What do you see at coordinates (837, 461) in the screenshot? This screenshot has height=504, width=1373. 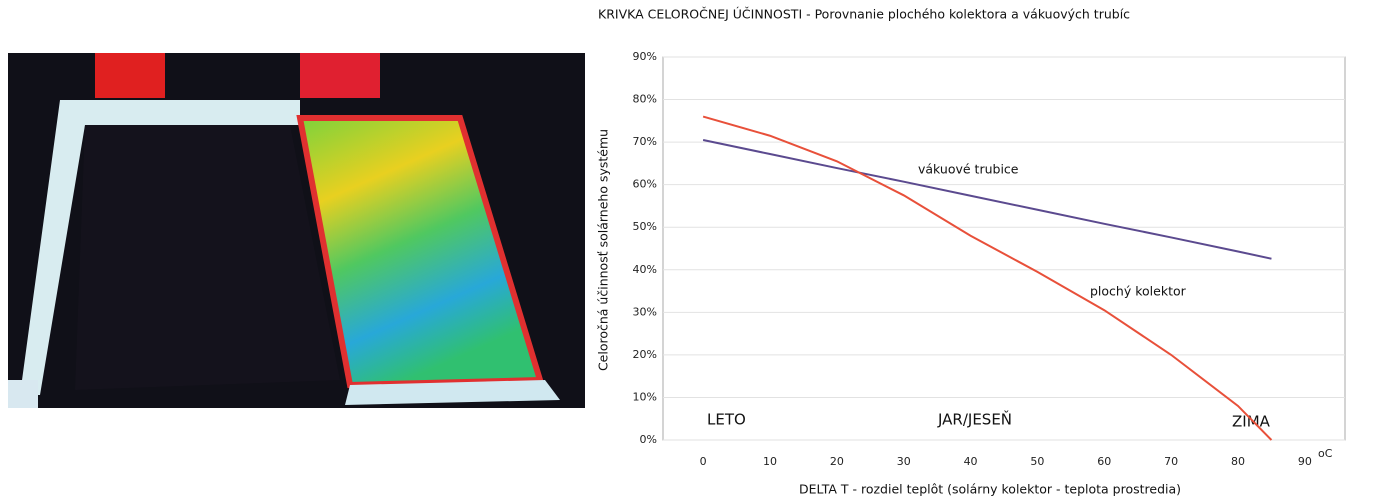 I see `x-tick-label: 20` at bounding box center [837, 461].